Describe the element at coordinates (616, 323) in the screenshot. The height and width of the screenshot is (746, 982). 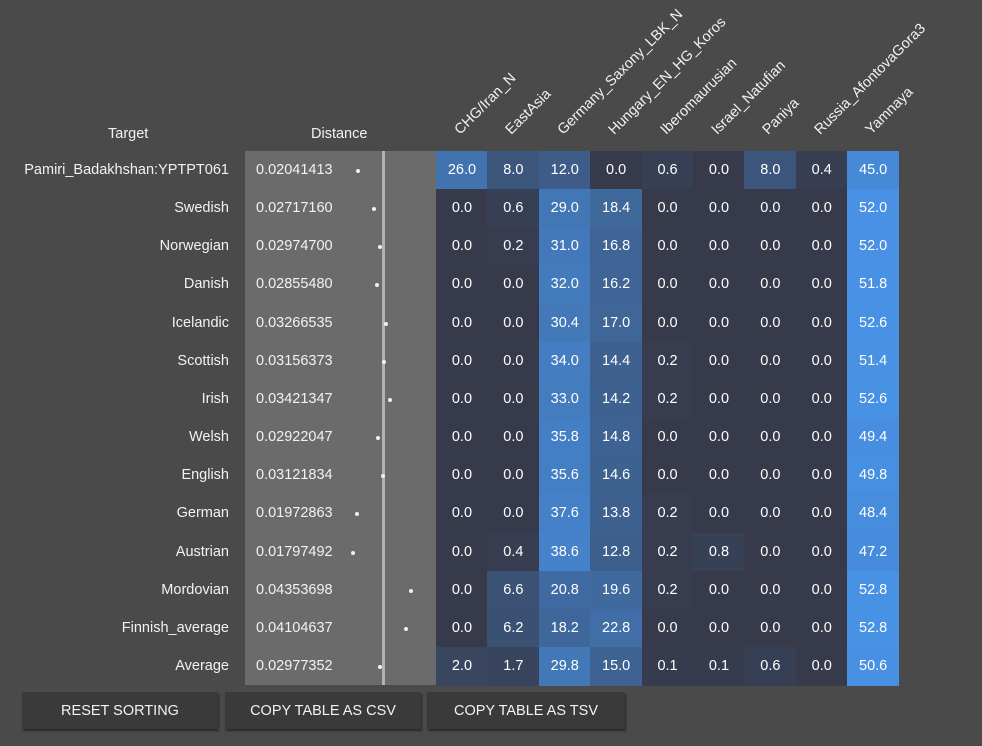
I see `table-cell: 17.0` at that location.